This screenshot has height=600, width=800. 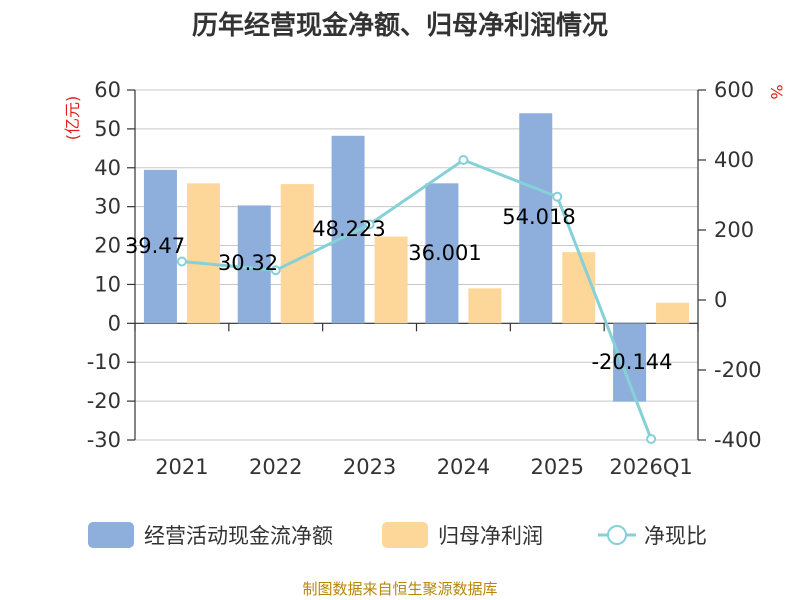 I want to click on right-tick-label: 400, so click(x=734, y=160).